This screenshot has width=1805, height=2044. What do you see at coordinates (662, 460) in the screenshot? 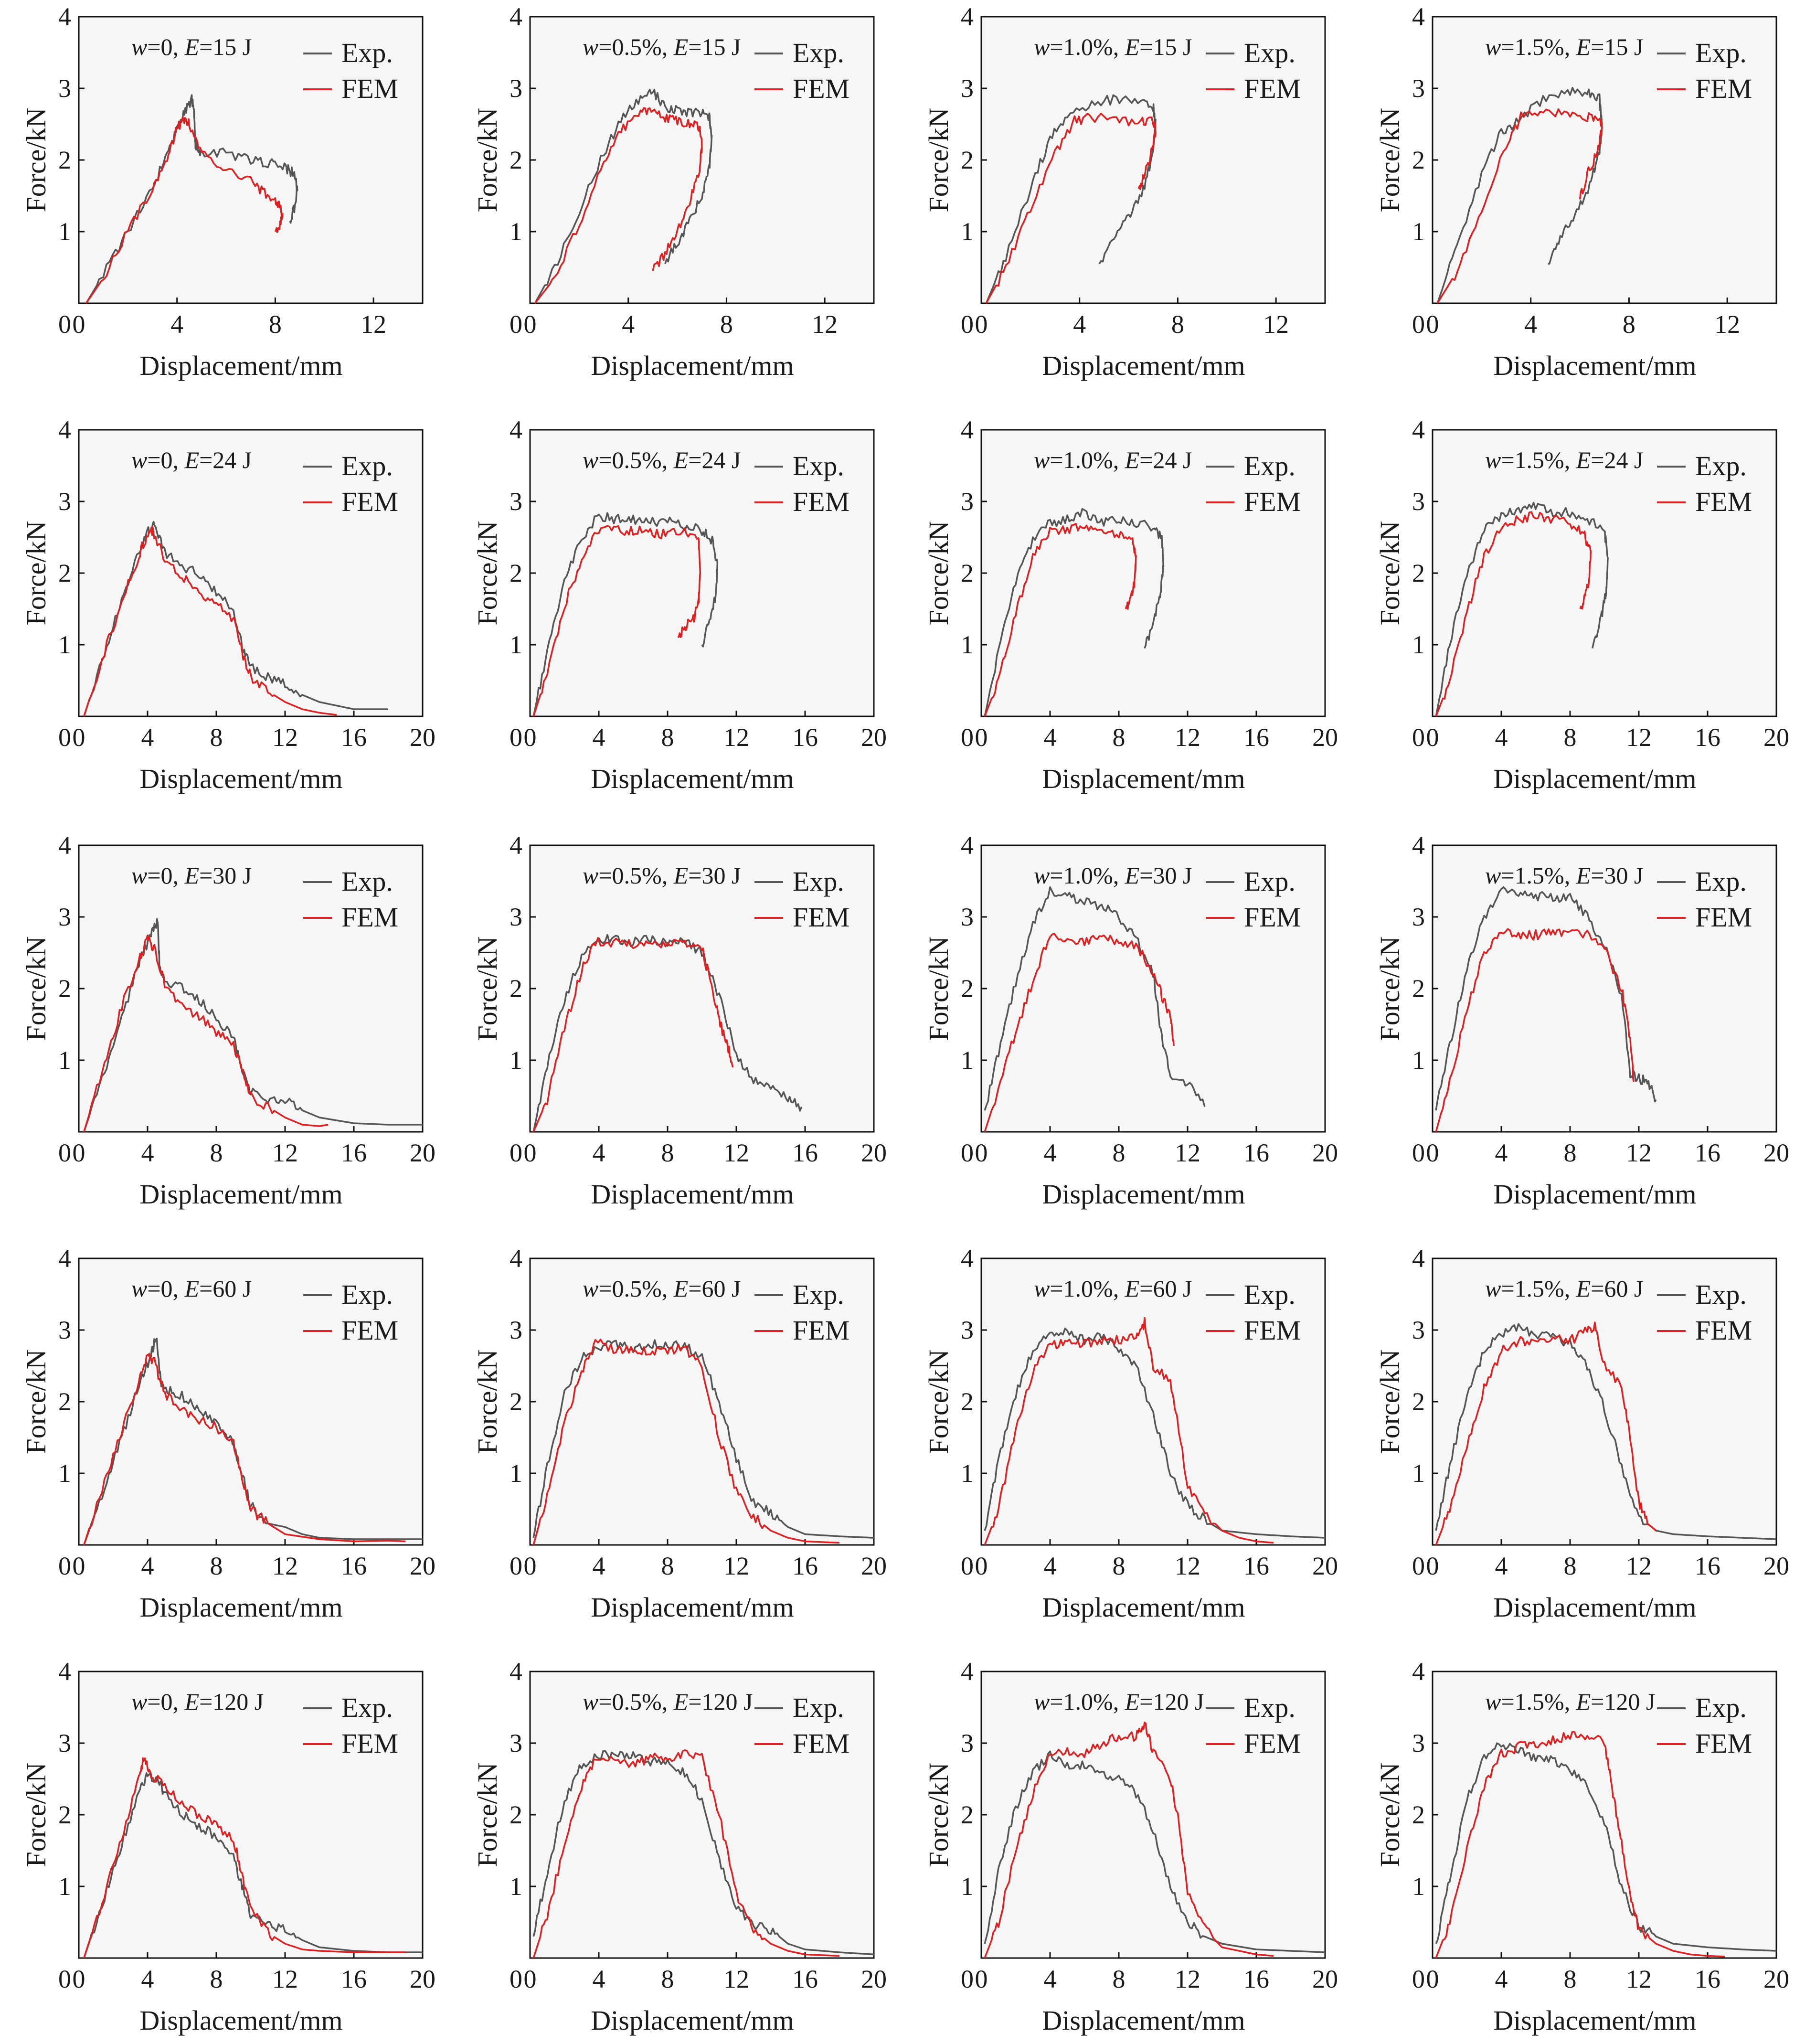
I see `panel-title: w=0.5%, E=24 J` at bounding box center [662, 460].